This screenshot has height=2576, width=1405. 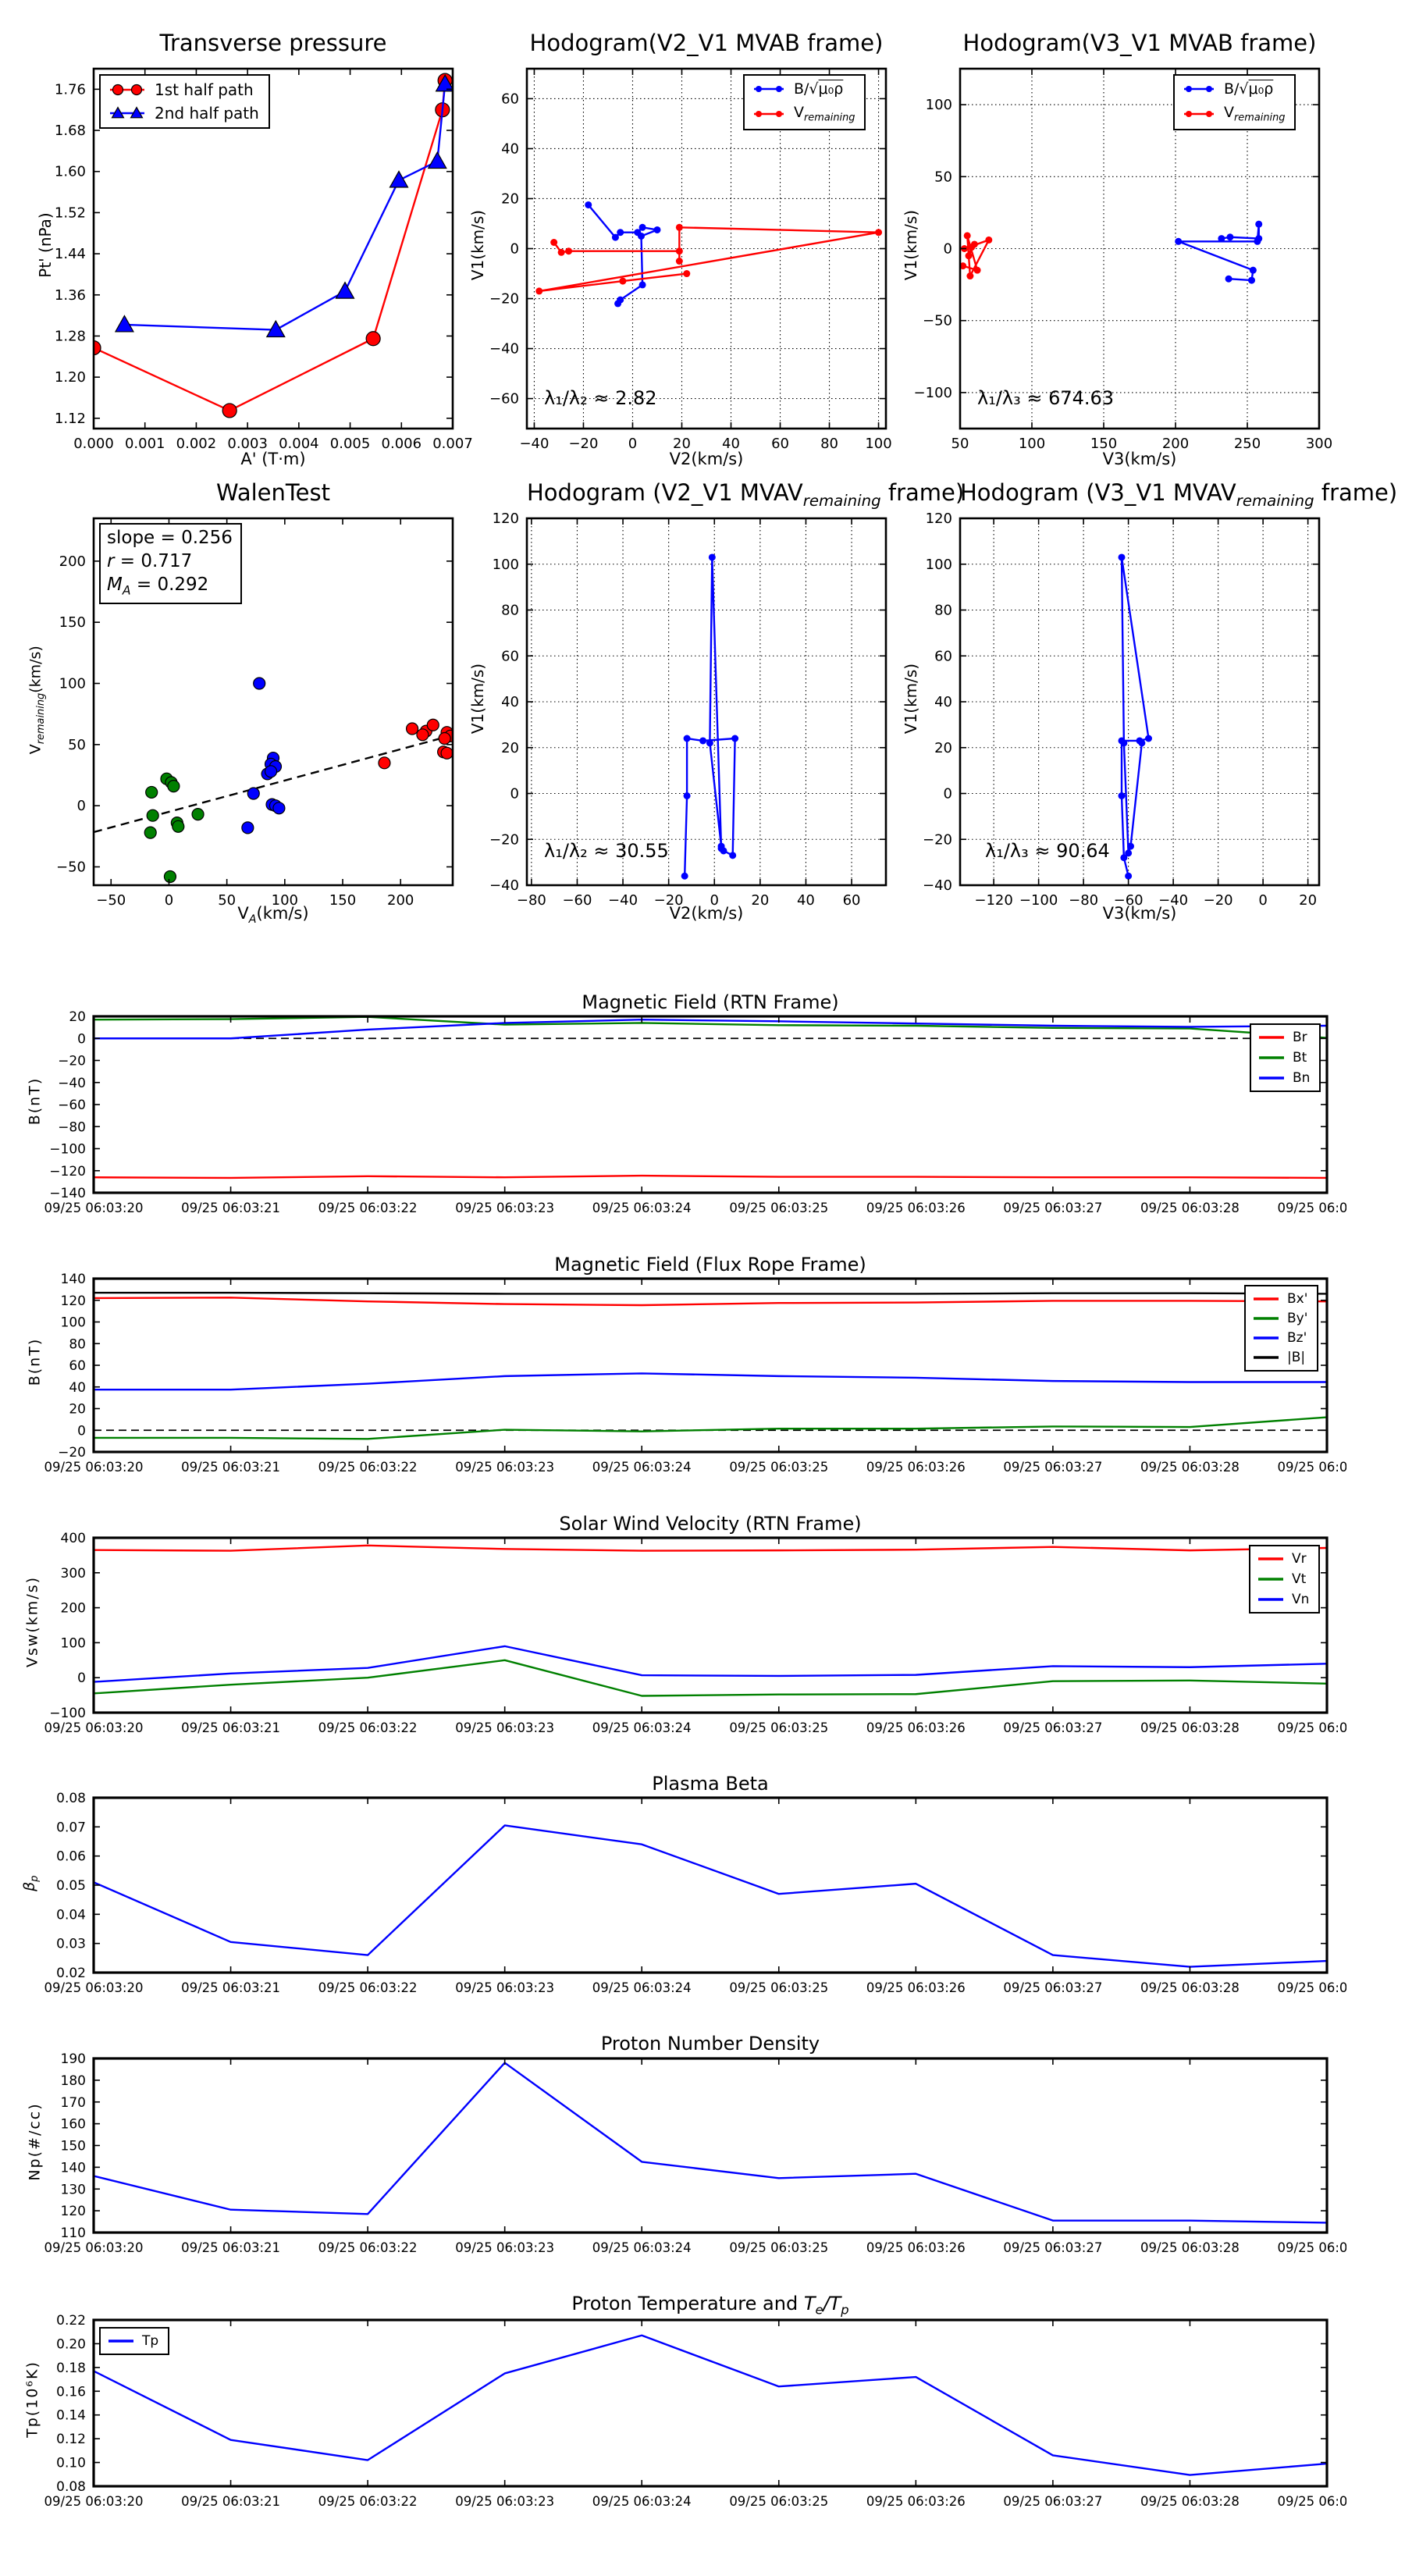 What do you see at coordinates (452, 444) in the screenshot?
I see `svg-text: 0.007` at bounding box center [452, 444].